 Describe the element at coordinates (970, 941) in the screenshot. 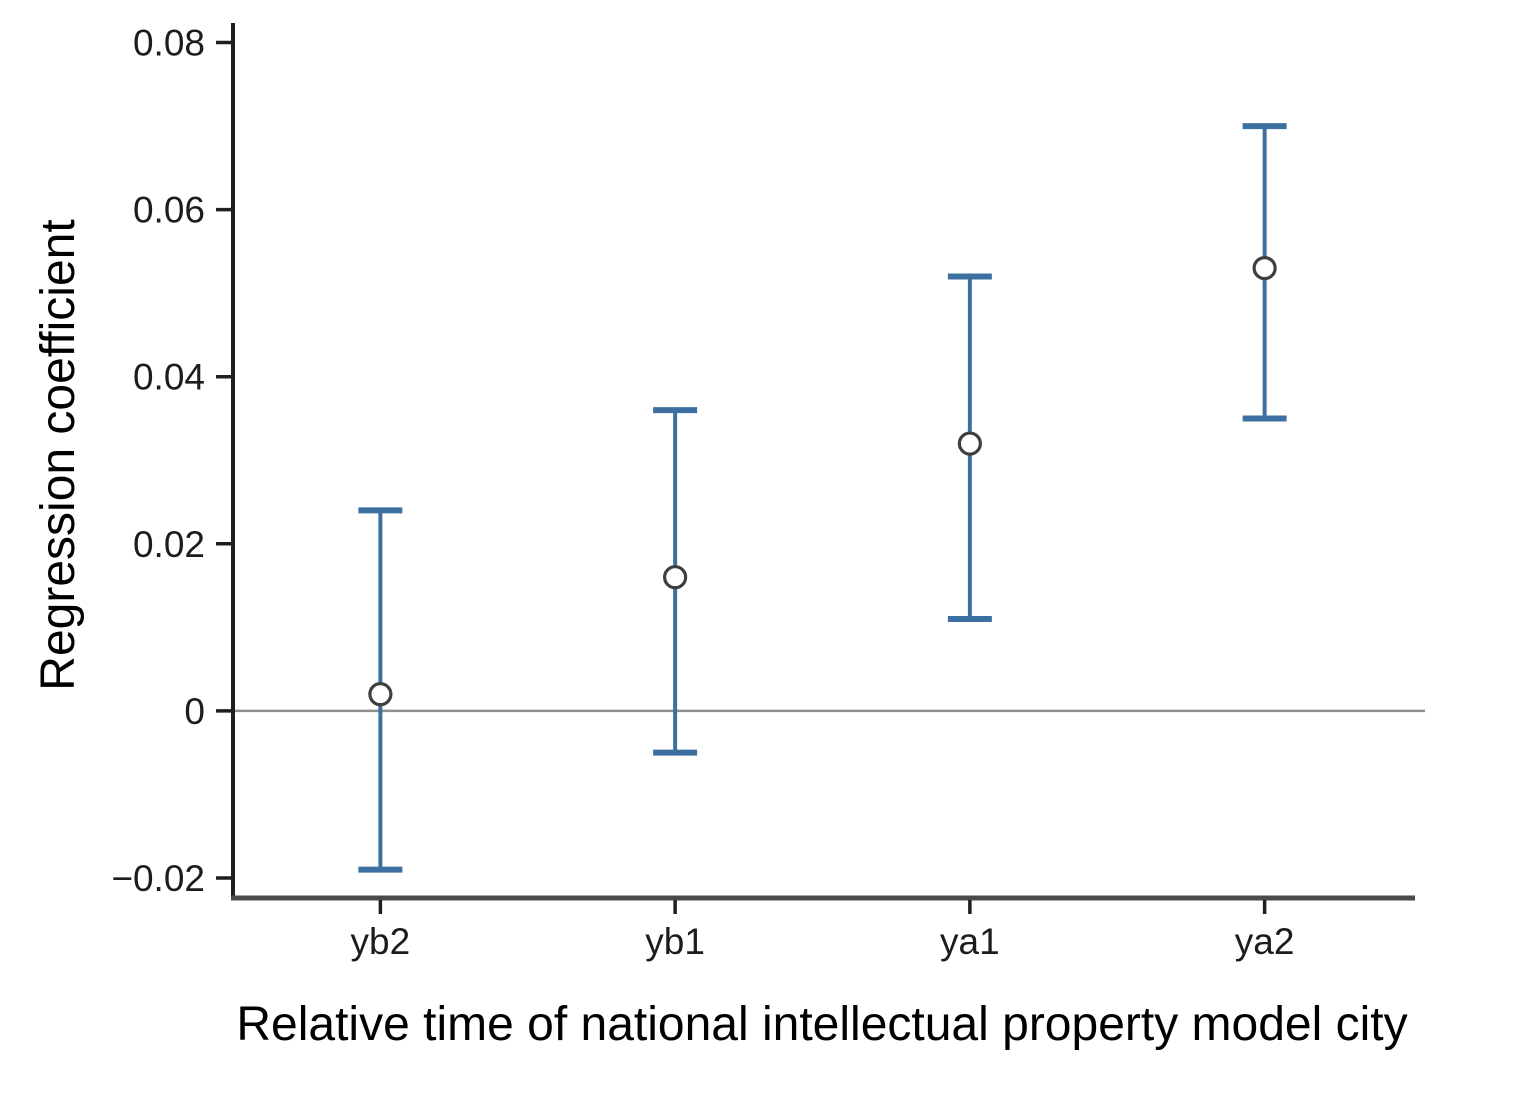

I see `x-tick-label: ya1` at that location.